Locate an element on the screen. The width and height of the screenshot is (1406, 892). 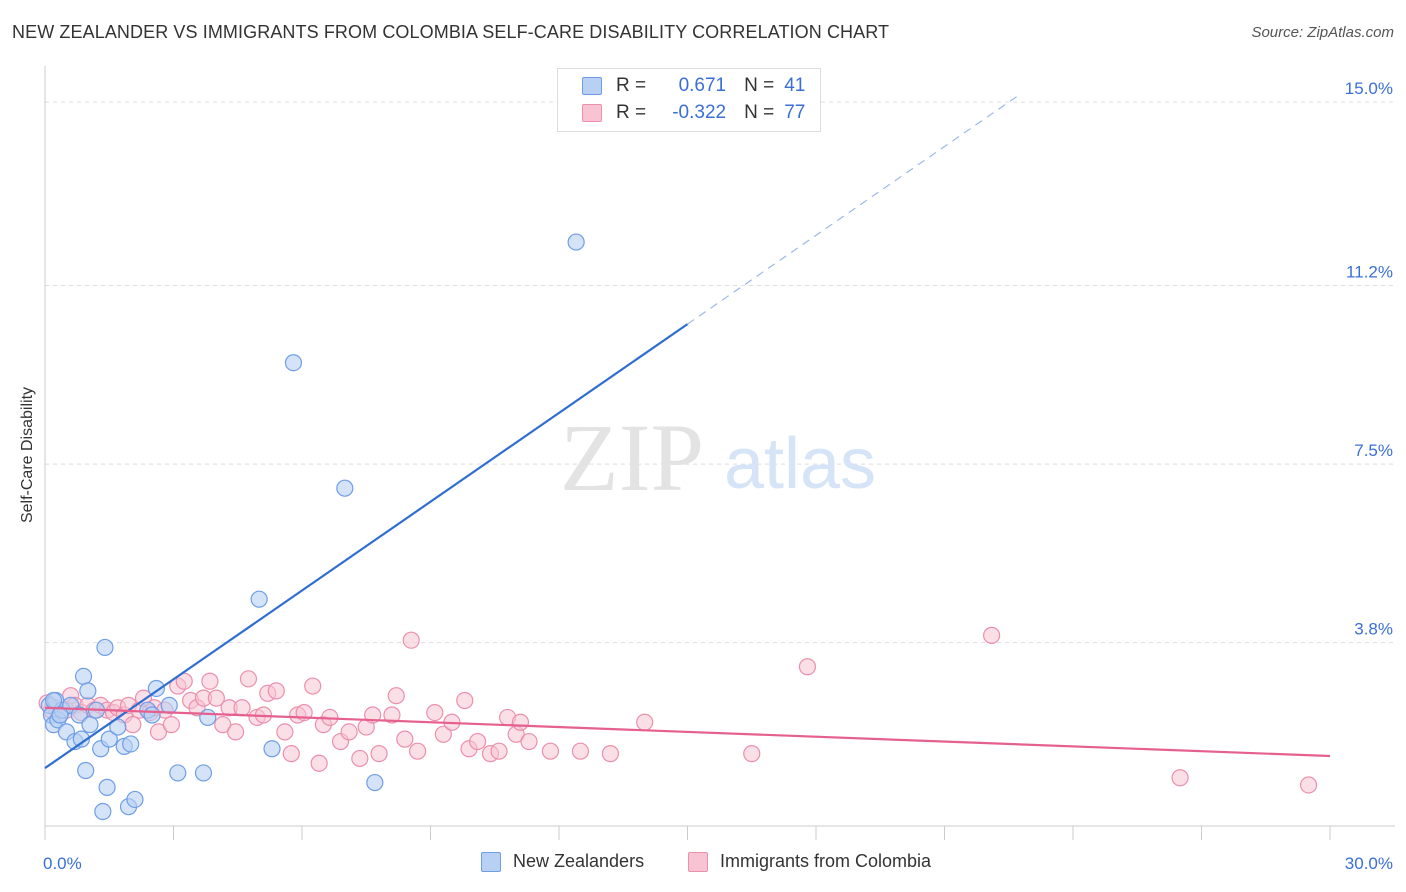
bottom-legend-col-label: Immigrants from Colombia is located at coordinates (826, 861).